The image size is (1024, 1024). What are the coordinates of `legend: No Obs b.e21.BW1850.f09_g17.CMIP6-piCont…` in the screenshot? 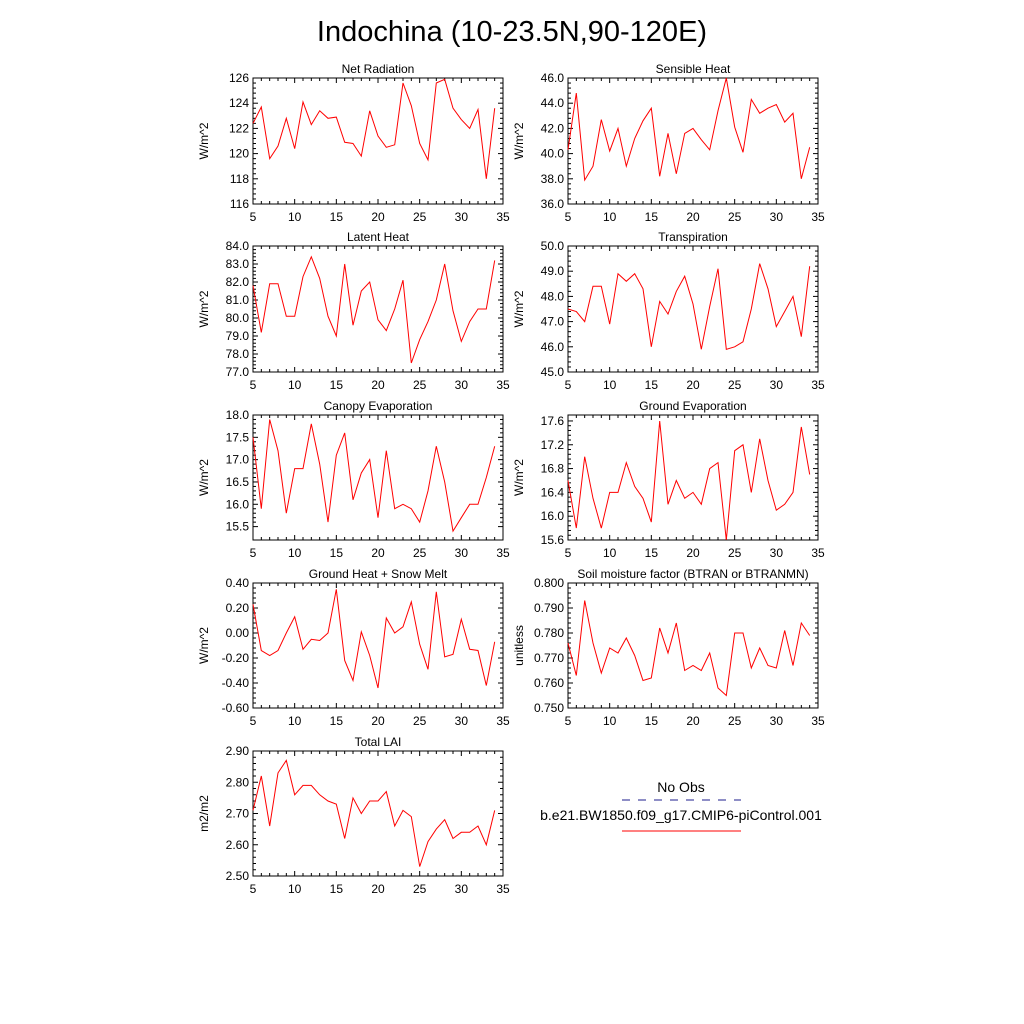 It's located at (681, 805).